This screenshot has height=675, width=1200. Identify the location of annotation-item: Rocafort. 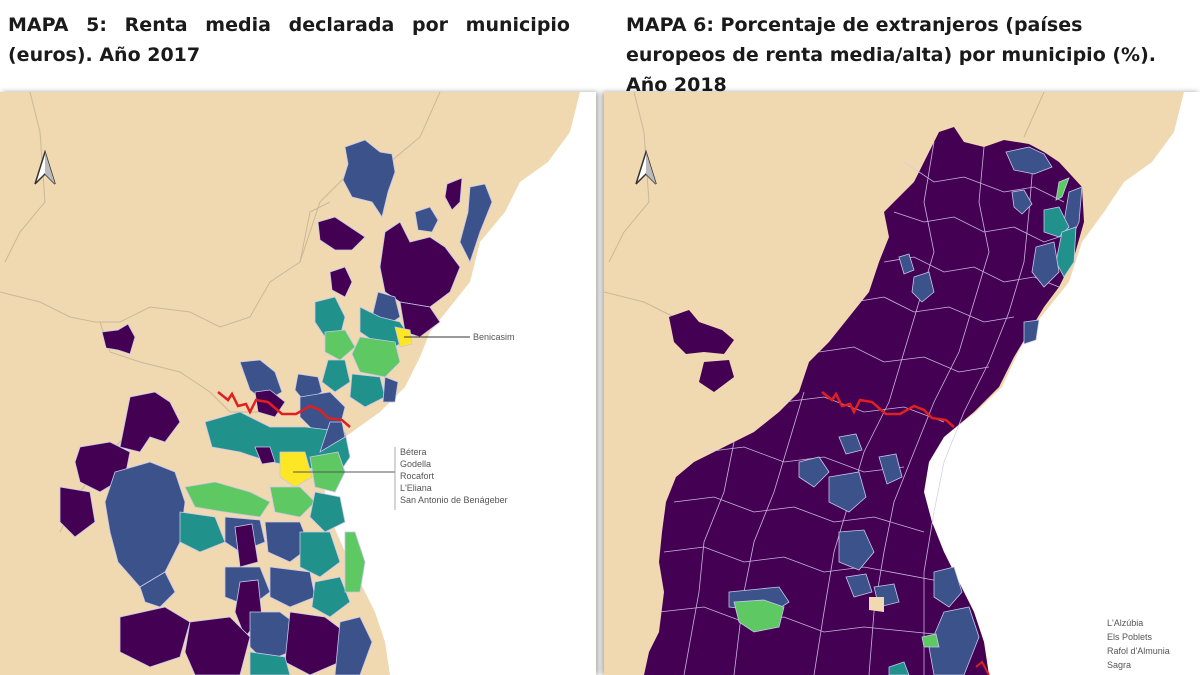
(417, 476).